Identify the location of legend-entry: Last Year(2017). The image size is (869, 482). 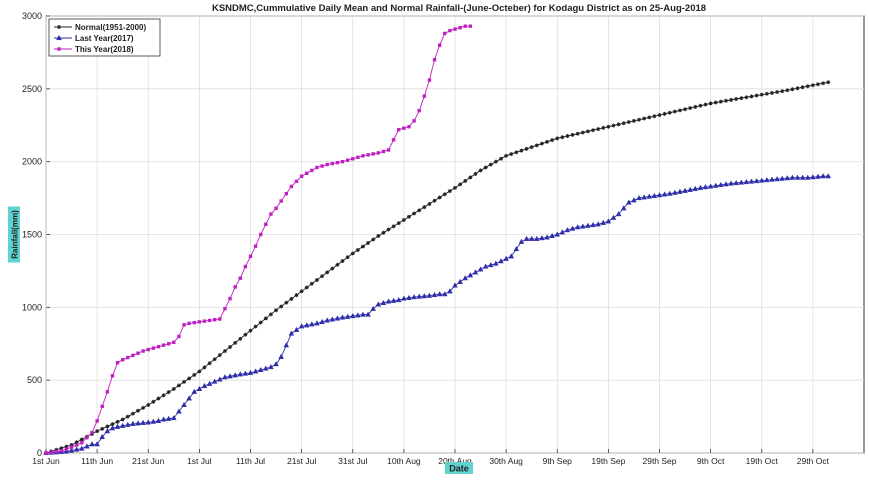
(104, 38).